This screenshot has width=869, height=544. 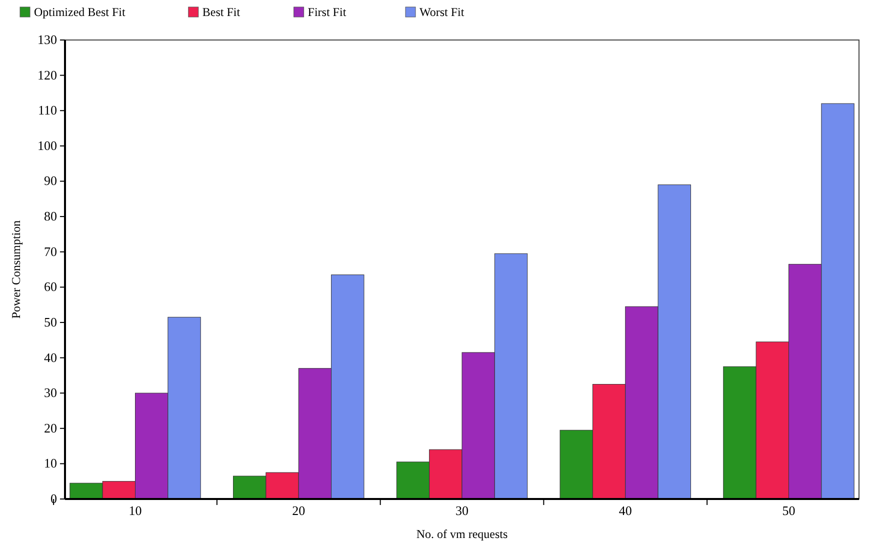 What do you see at coordinates (50, 251) in the screenshot?
I see `y-tick-label: 70` at bounding box center [50, 251].